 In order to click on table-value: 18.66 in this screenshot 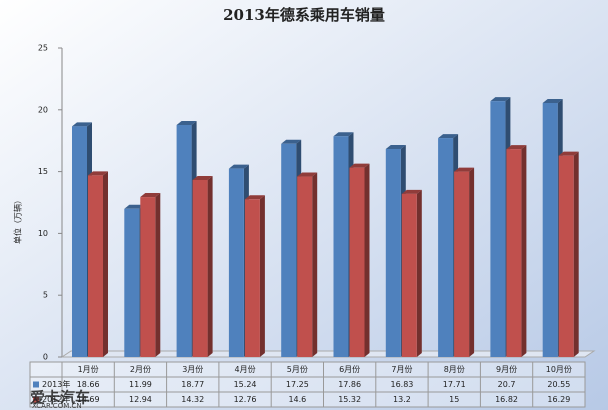, I will do `click(88, 384)`.